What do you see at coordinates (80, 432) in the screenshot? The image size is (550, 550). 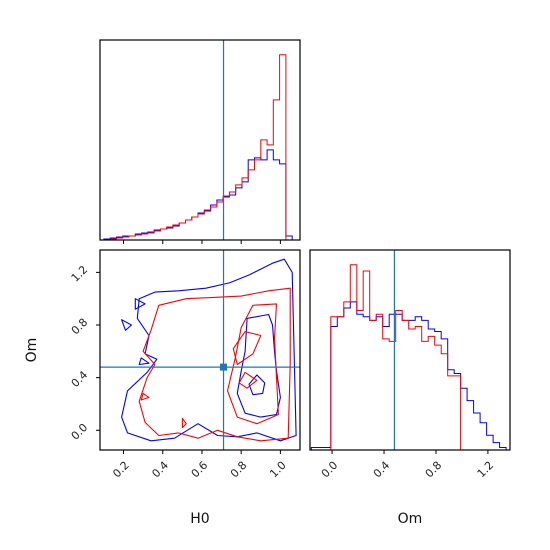 I see `y-tick-label: 0.0` at bounding box center [80, 432].